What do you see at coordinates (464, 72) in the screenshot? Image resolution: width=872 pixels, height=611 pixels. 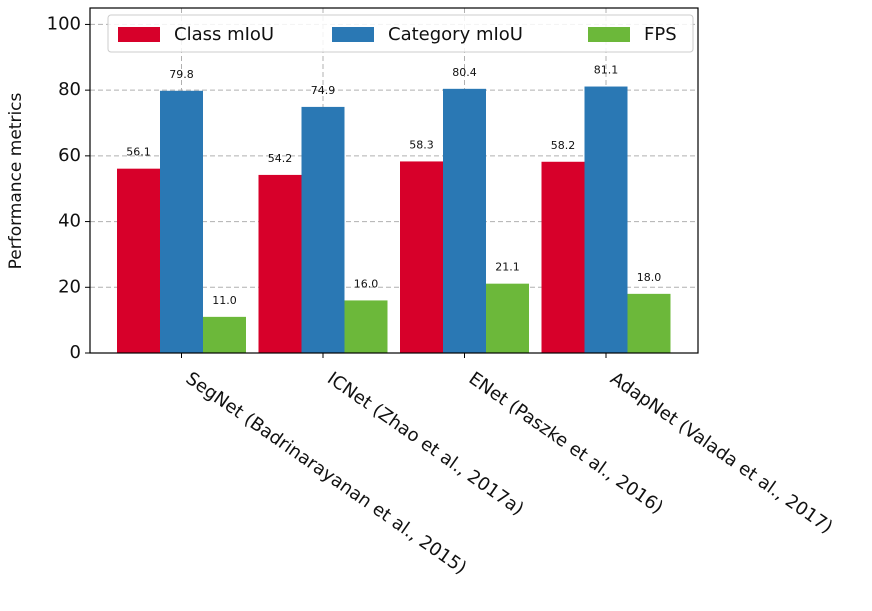 I see `value-label: 80.4` at bounding box center [464, 72].